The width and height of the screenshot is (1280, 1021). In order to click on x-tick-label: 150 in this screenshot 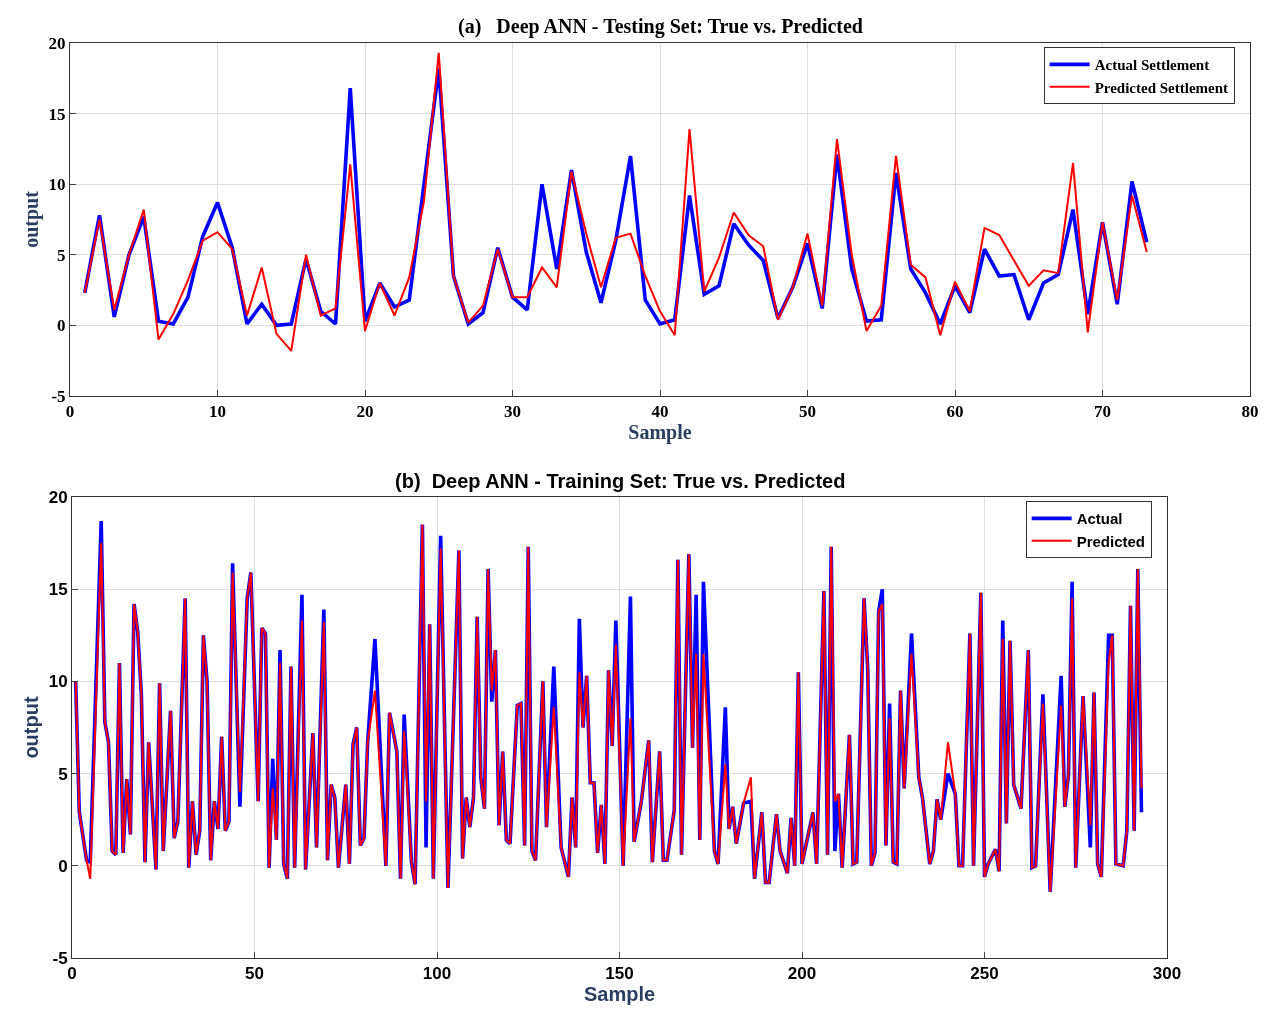, I will do `click(619, 974)`.